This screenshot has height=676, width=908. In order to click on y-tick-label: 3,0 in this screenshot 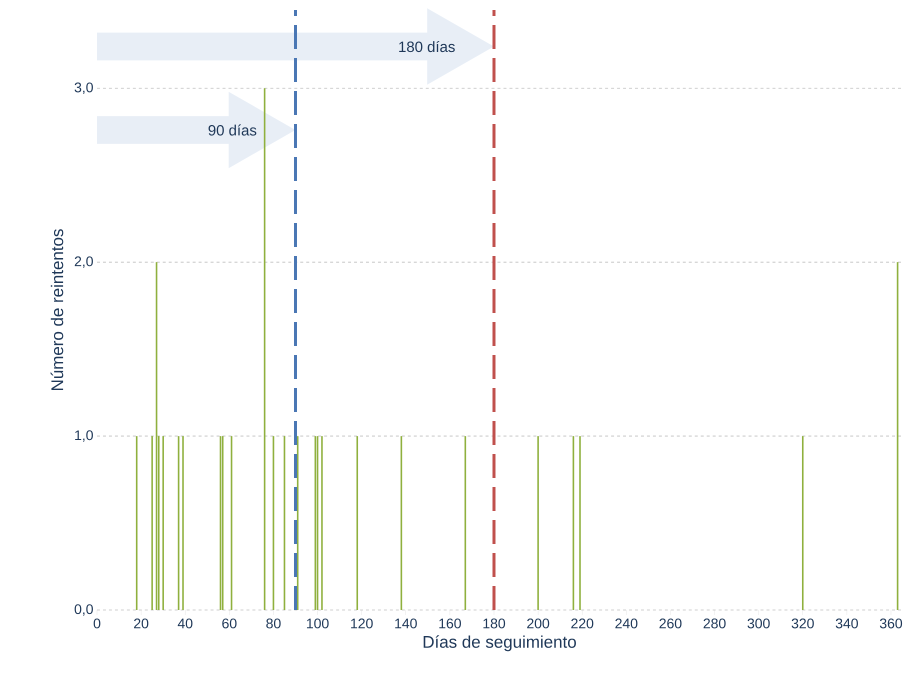, I will do `click(83, 88)`.